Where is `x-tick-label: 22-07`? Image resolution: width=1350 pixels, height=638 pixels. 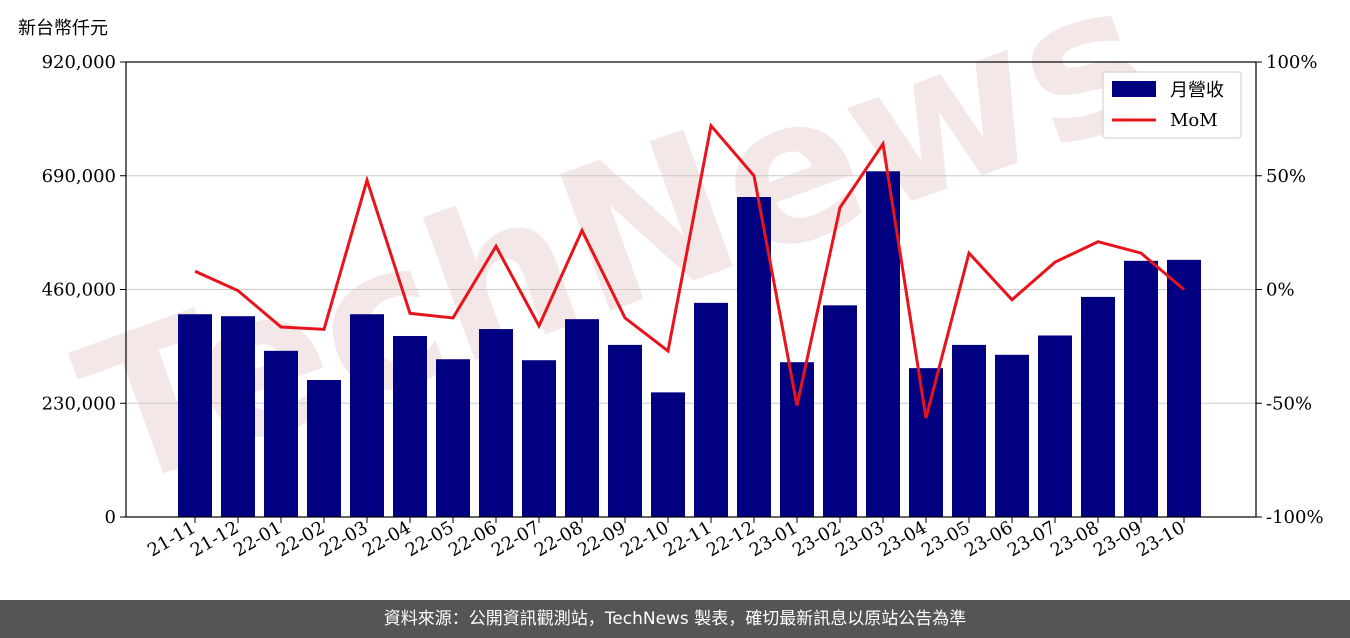 x-tick-label: 22-07 is located at coordinates (515, 539).